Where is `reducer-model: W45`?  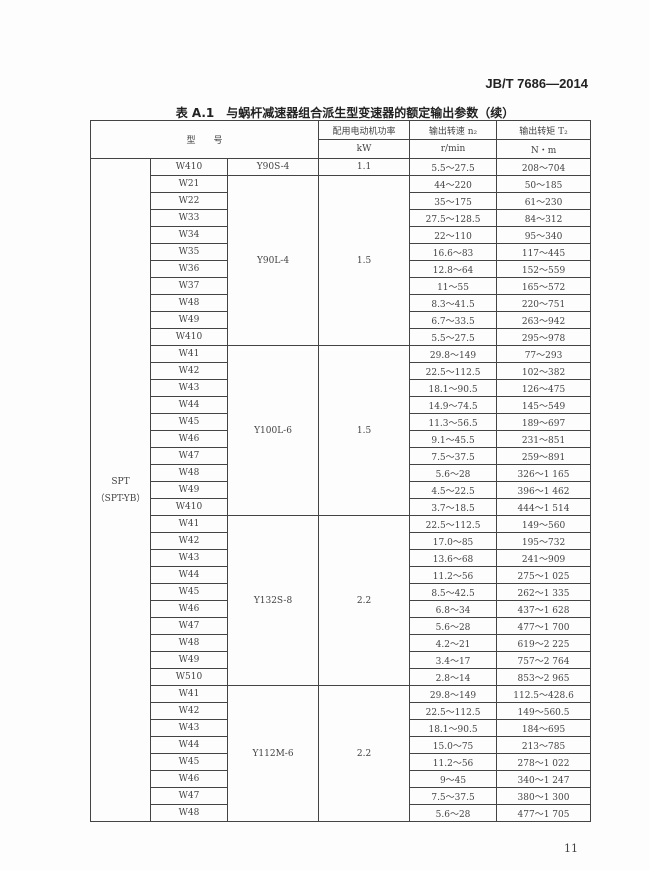 reducer-model: W45 is located at coordinates (189, 422).